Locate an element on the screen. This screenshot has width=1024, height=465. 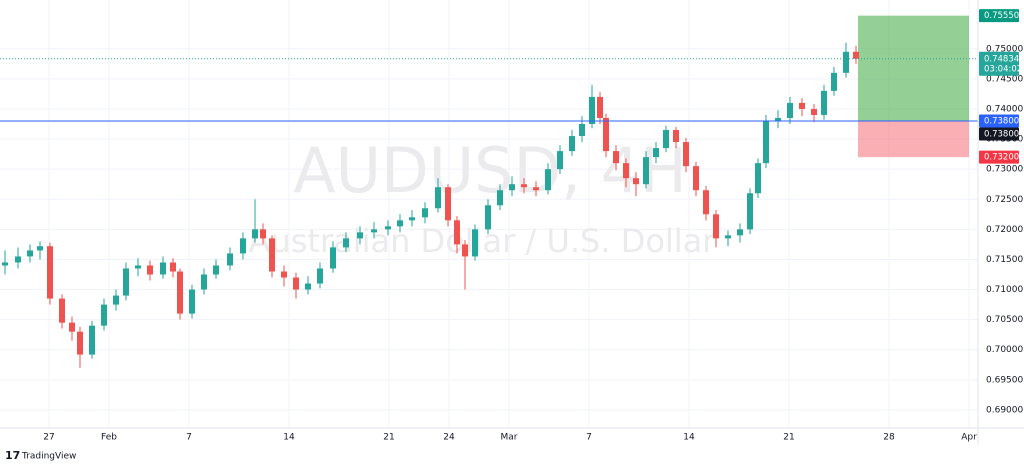
brand-name: TradingView is located at coordinates (48, 457).